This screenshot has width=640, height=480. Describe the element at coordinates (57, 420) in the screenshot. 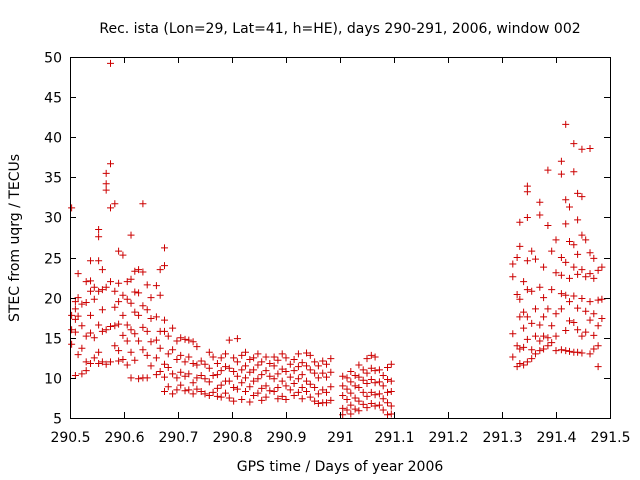

I see `y-tick-label: 5` at that location.